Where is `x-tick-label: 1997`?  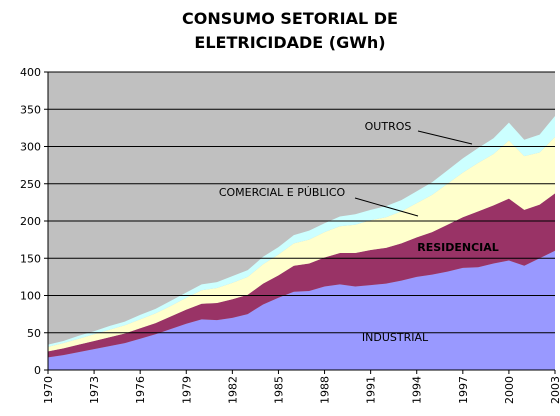 x-tick-label: 1997 is located at coordinates (463, 390).